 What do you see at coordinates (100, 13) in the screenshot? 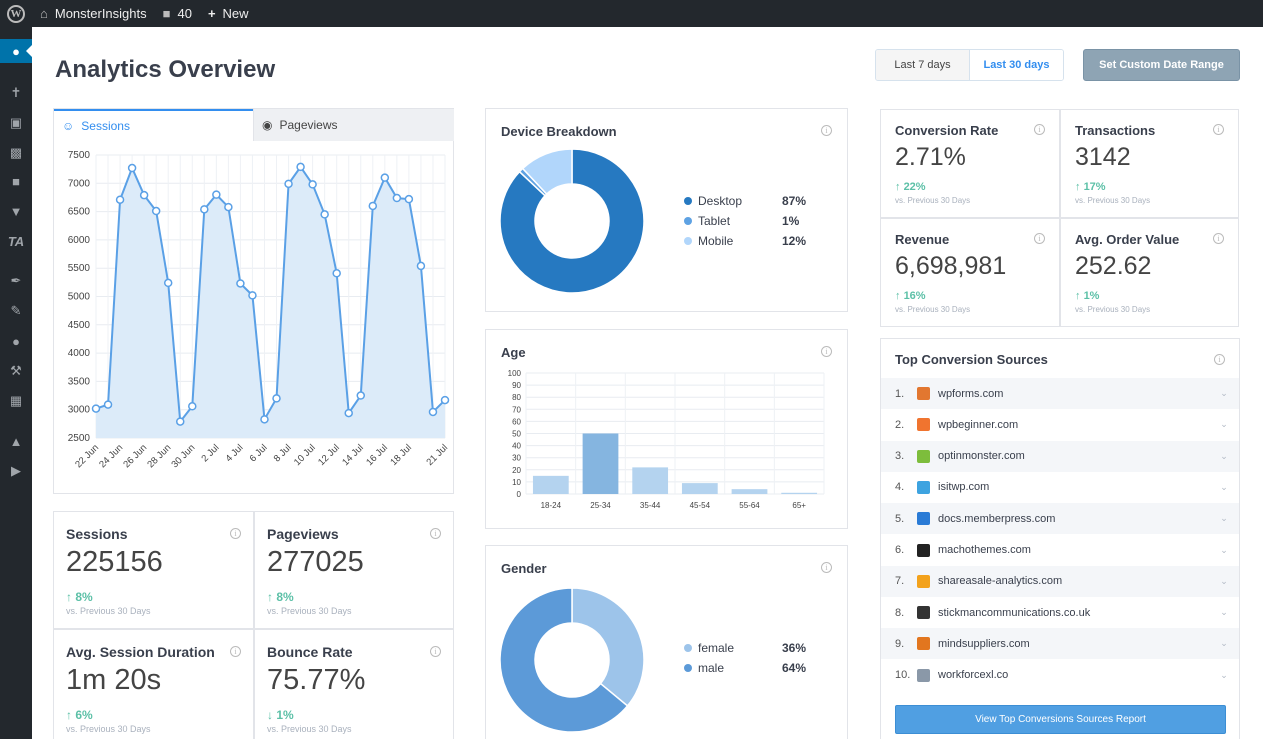
I see `site-name: MonsterInsights` at bounding box center [100, 13].